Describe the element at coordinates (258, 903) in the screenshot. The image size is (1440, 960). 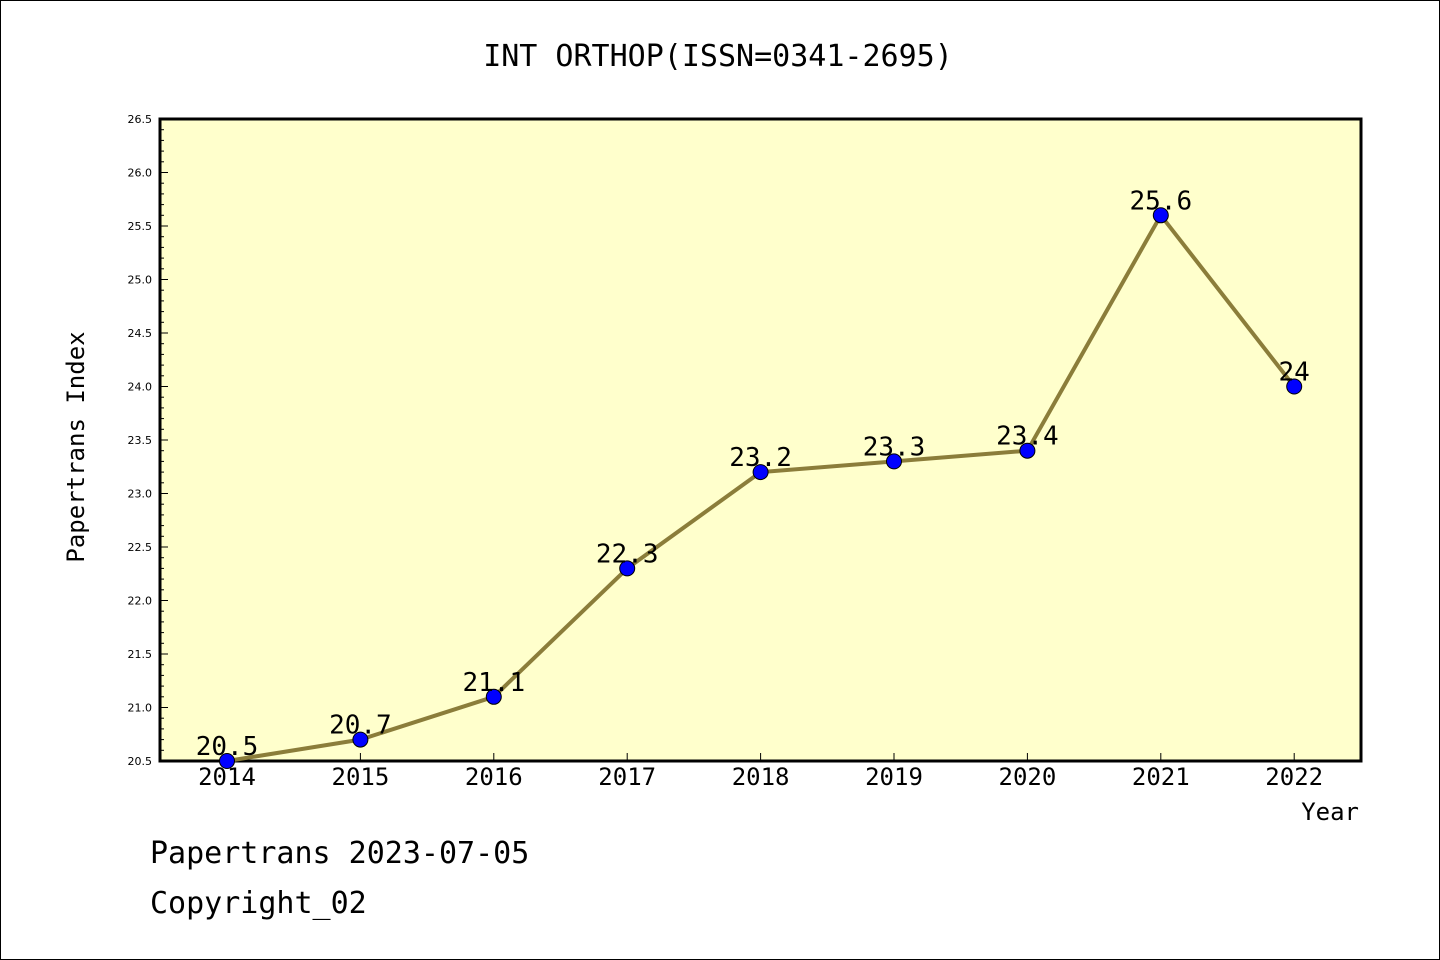
I see `footer-copyright: Copyright_02` at that location.